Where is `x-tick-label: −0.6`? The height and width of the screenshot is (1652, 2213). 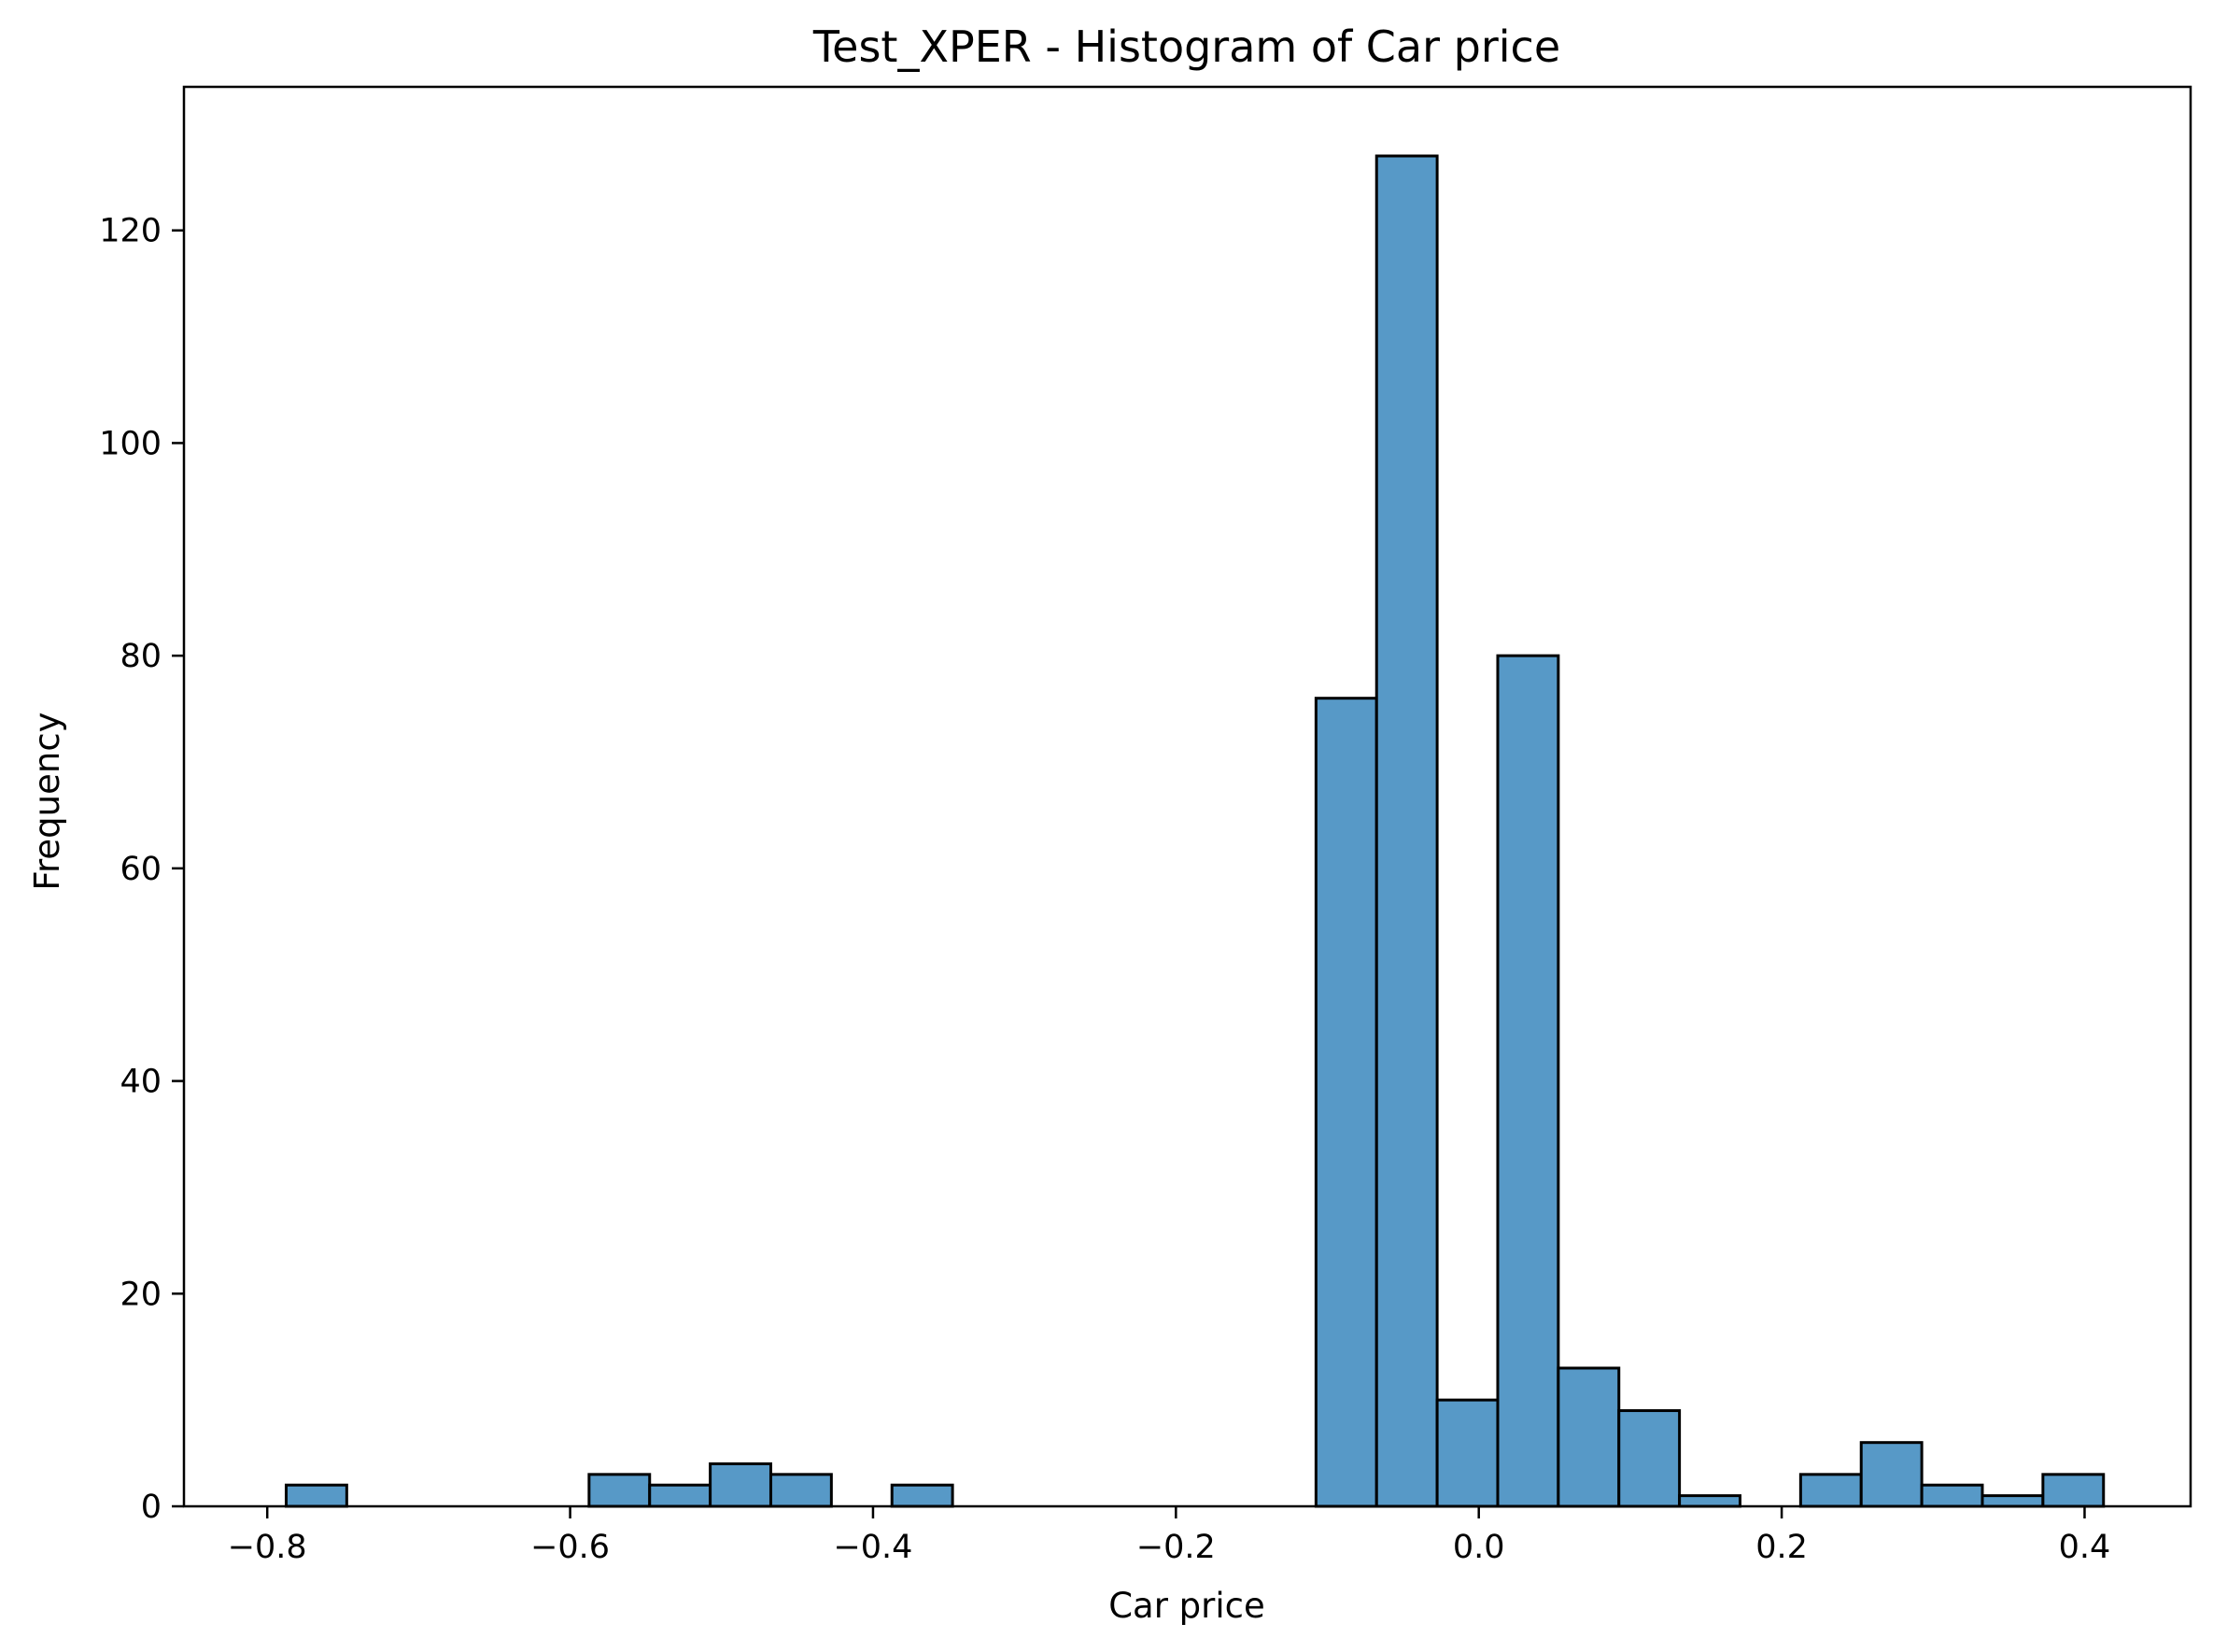
x-tick-label: −0.6 is located at coordinates (570, 1547).